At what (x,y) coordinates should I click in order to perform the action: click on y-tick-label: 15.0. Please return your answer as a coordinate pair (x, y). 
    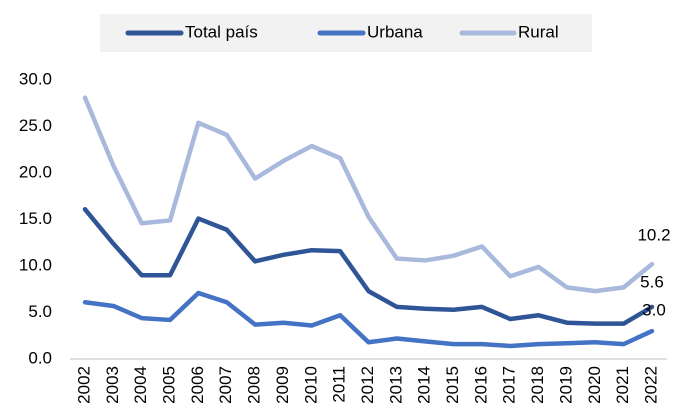
    Looking at the image, I should click on (35, 218).